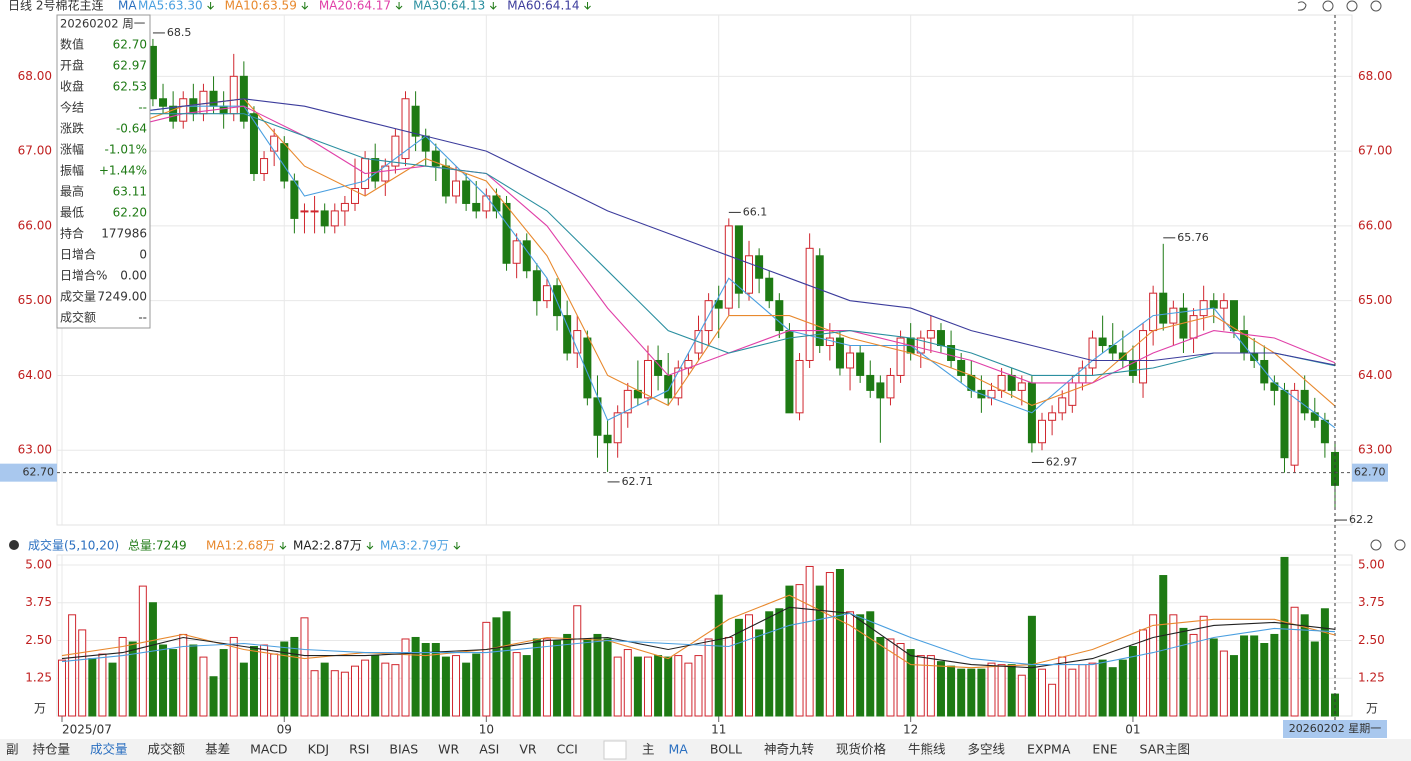 The width and height of the screenshot is (1411, 761). What do you see at coordinates (399, 6) in the screenshot?
I see `legend-arrow` at bounding box center [399, 6].